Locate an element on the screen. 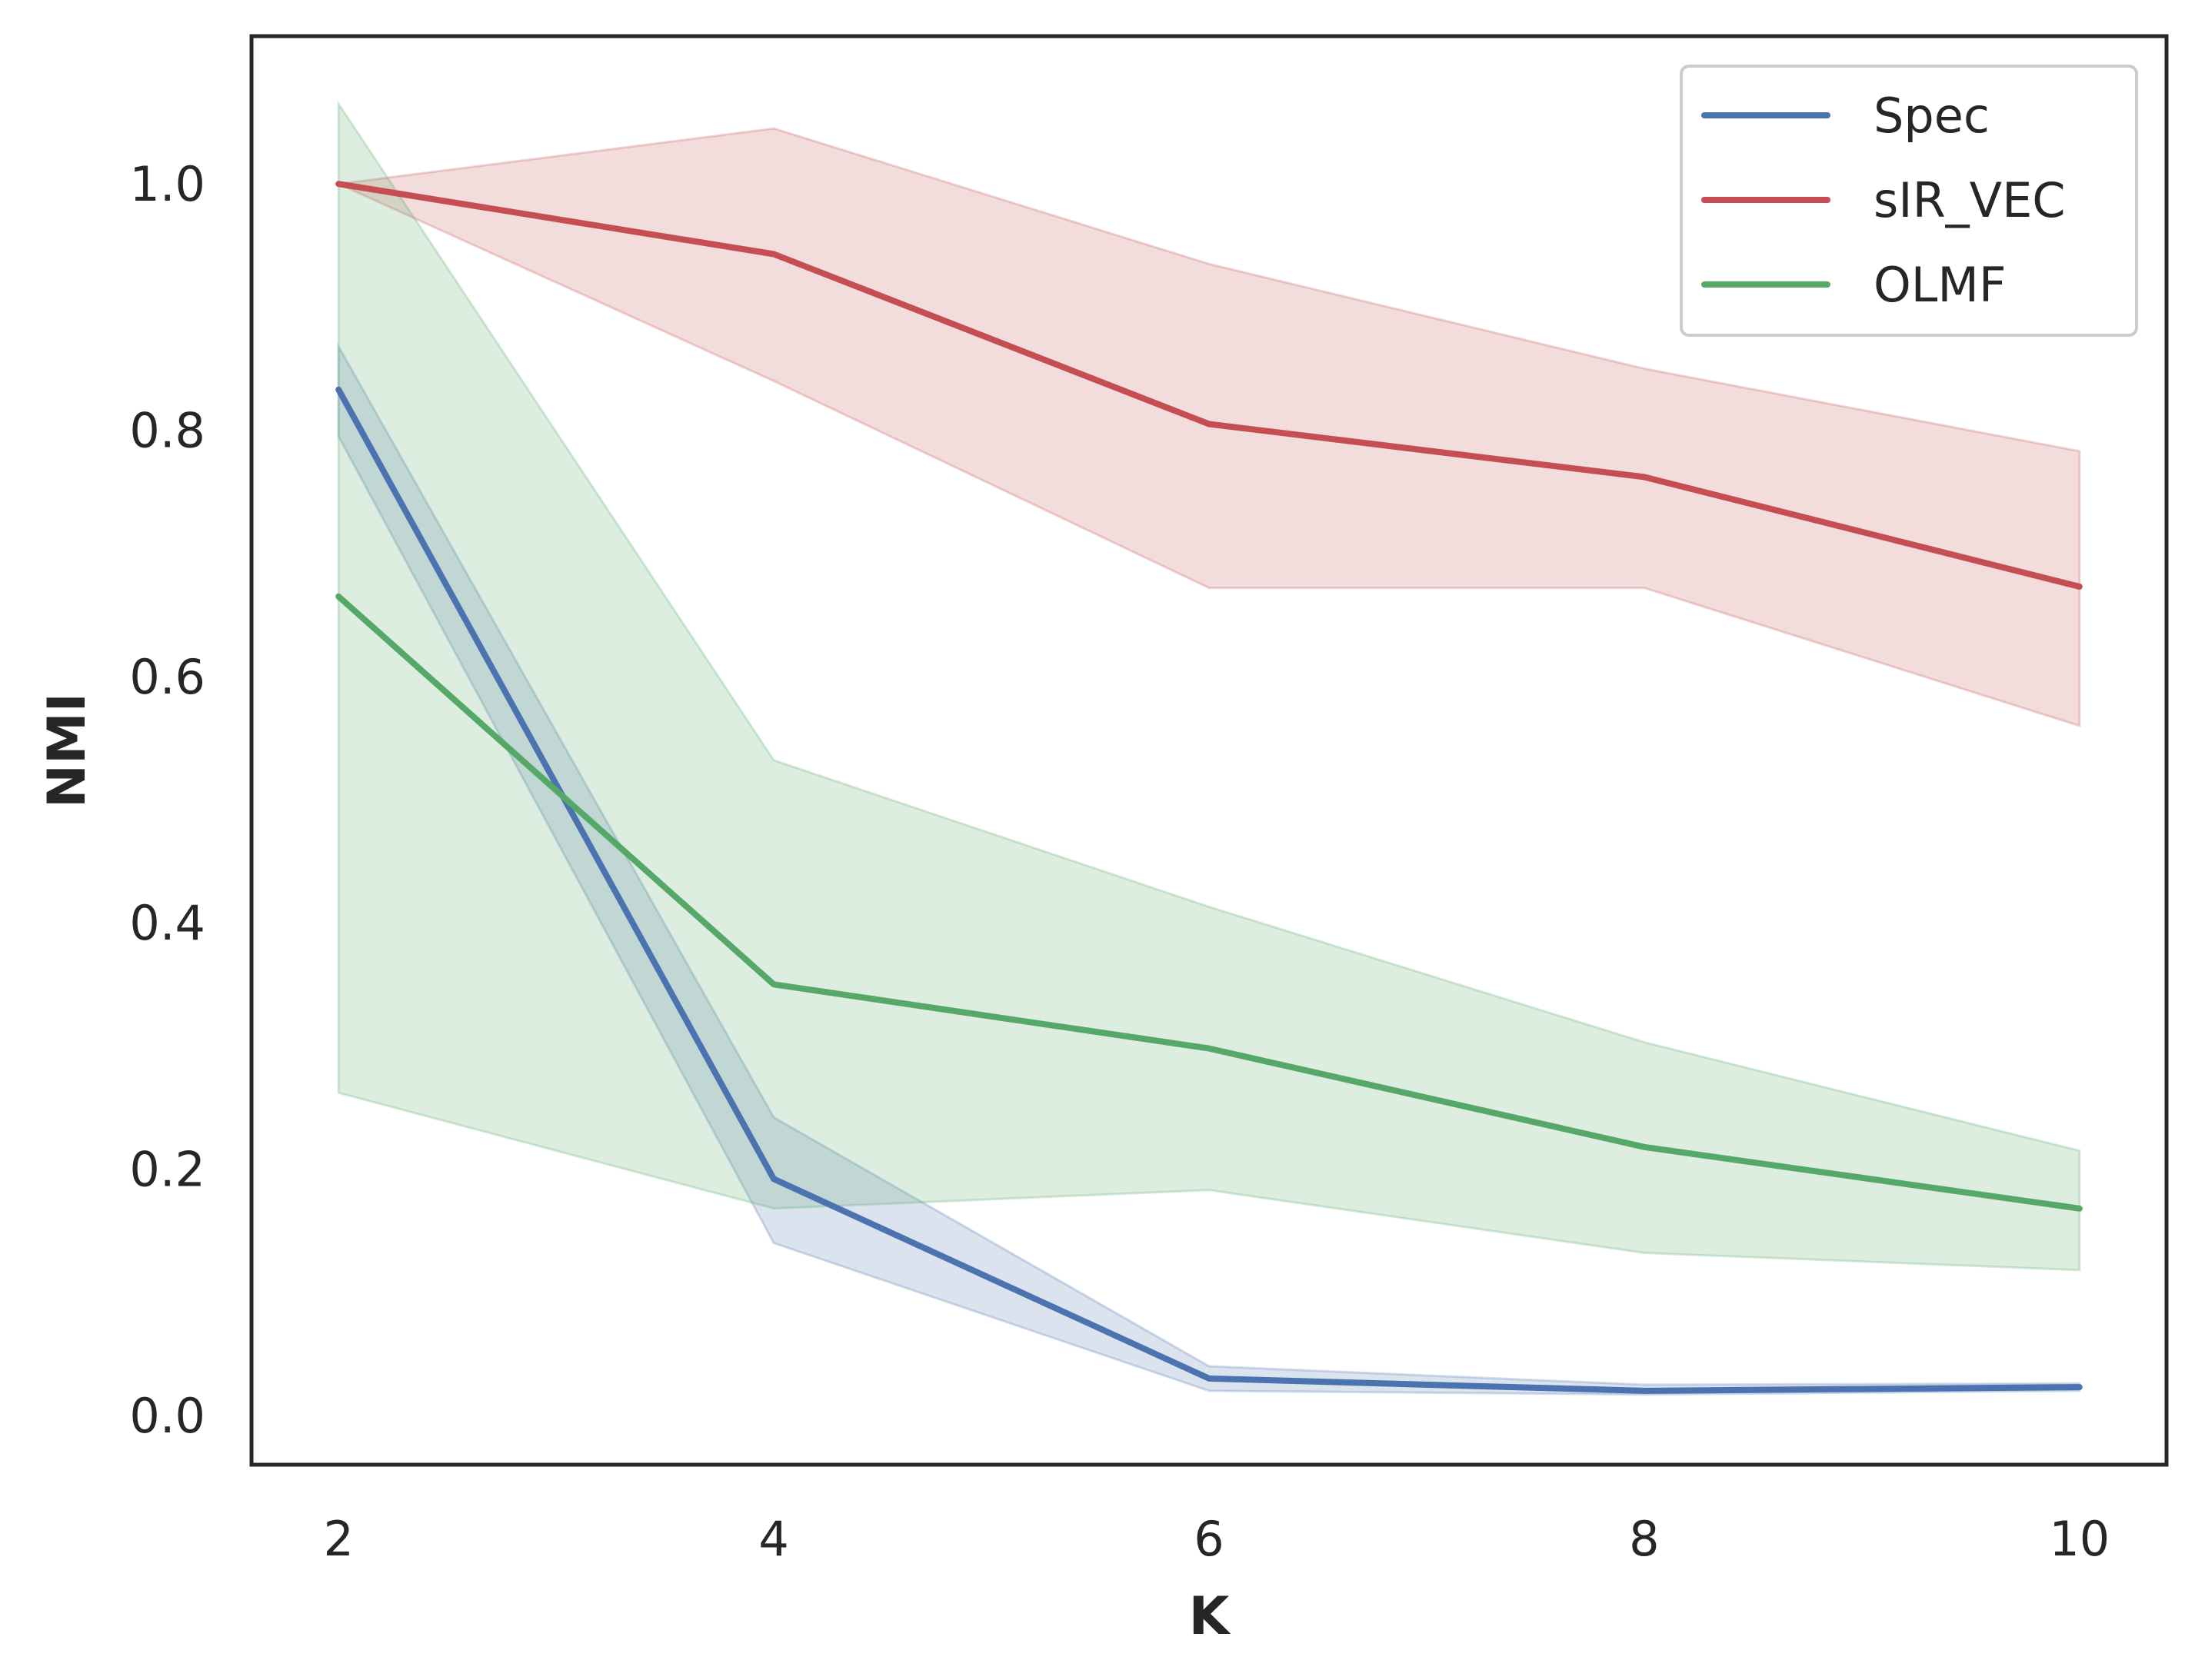 The image size is (2195, 1680). y-tick-label: 1.0 is located at coordinates (167, 184).